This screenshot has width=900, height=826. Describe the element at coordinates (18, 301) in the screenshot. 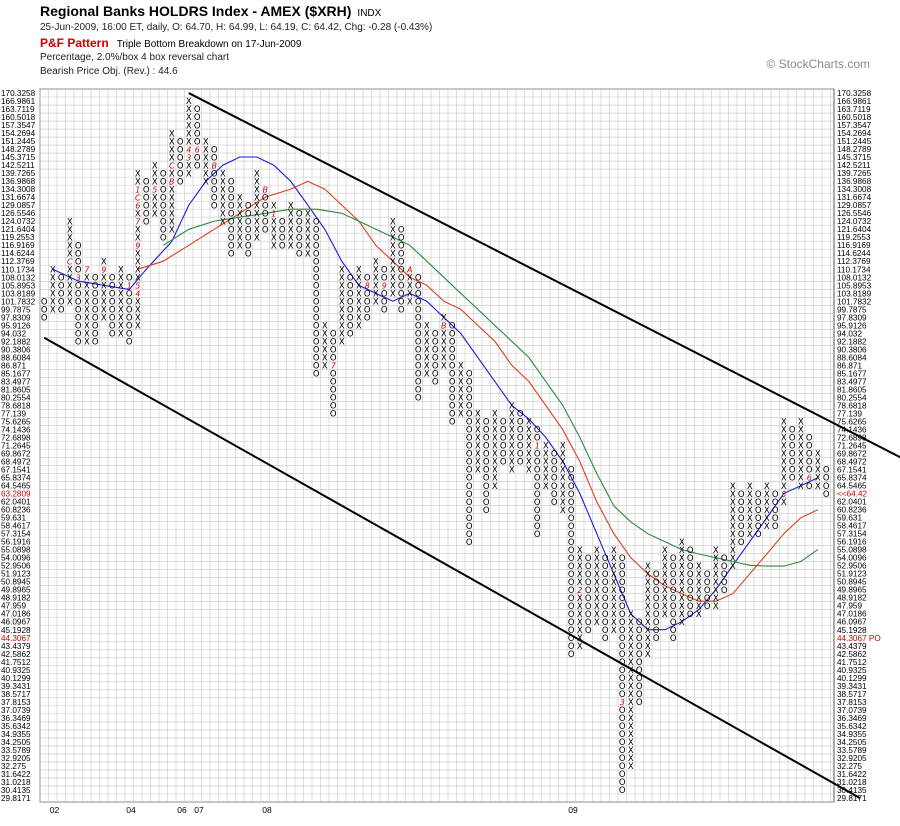

I see `price-label-left: 101.7832` at that location.